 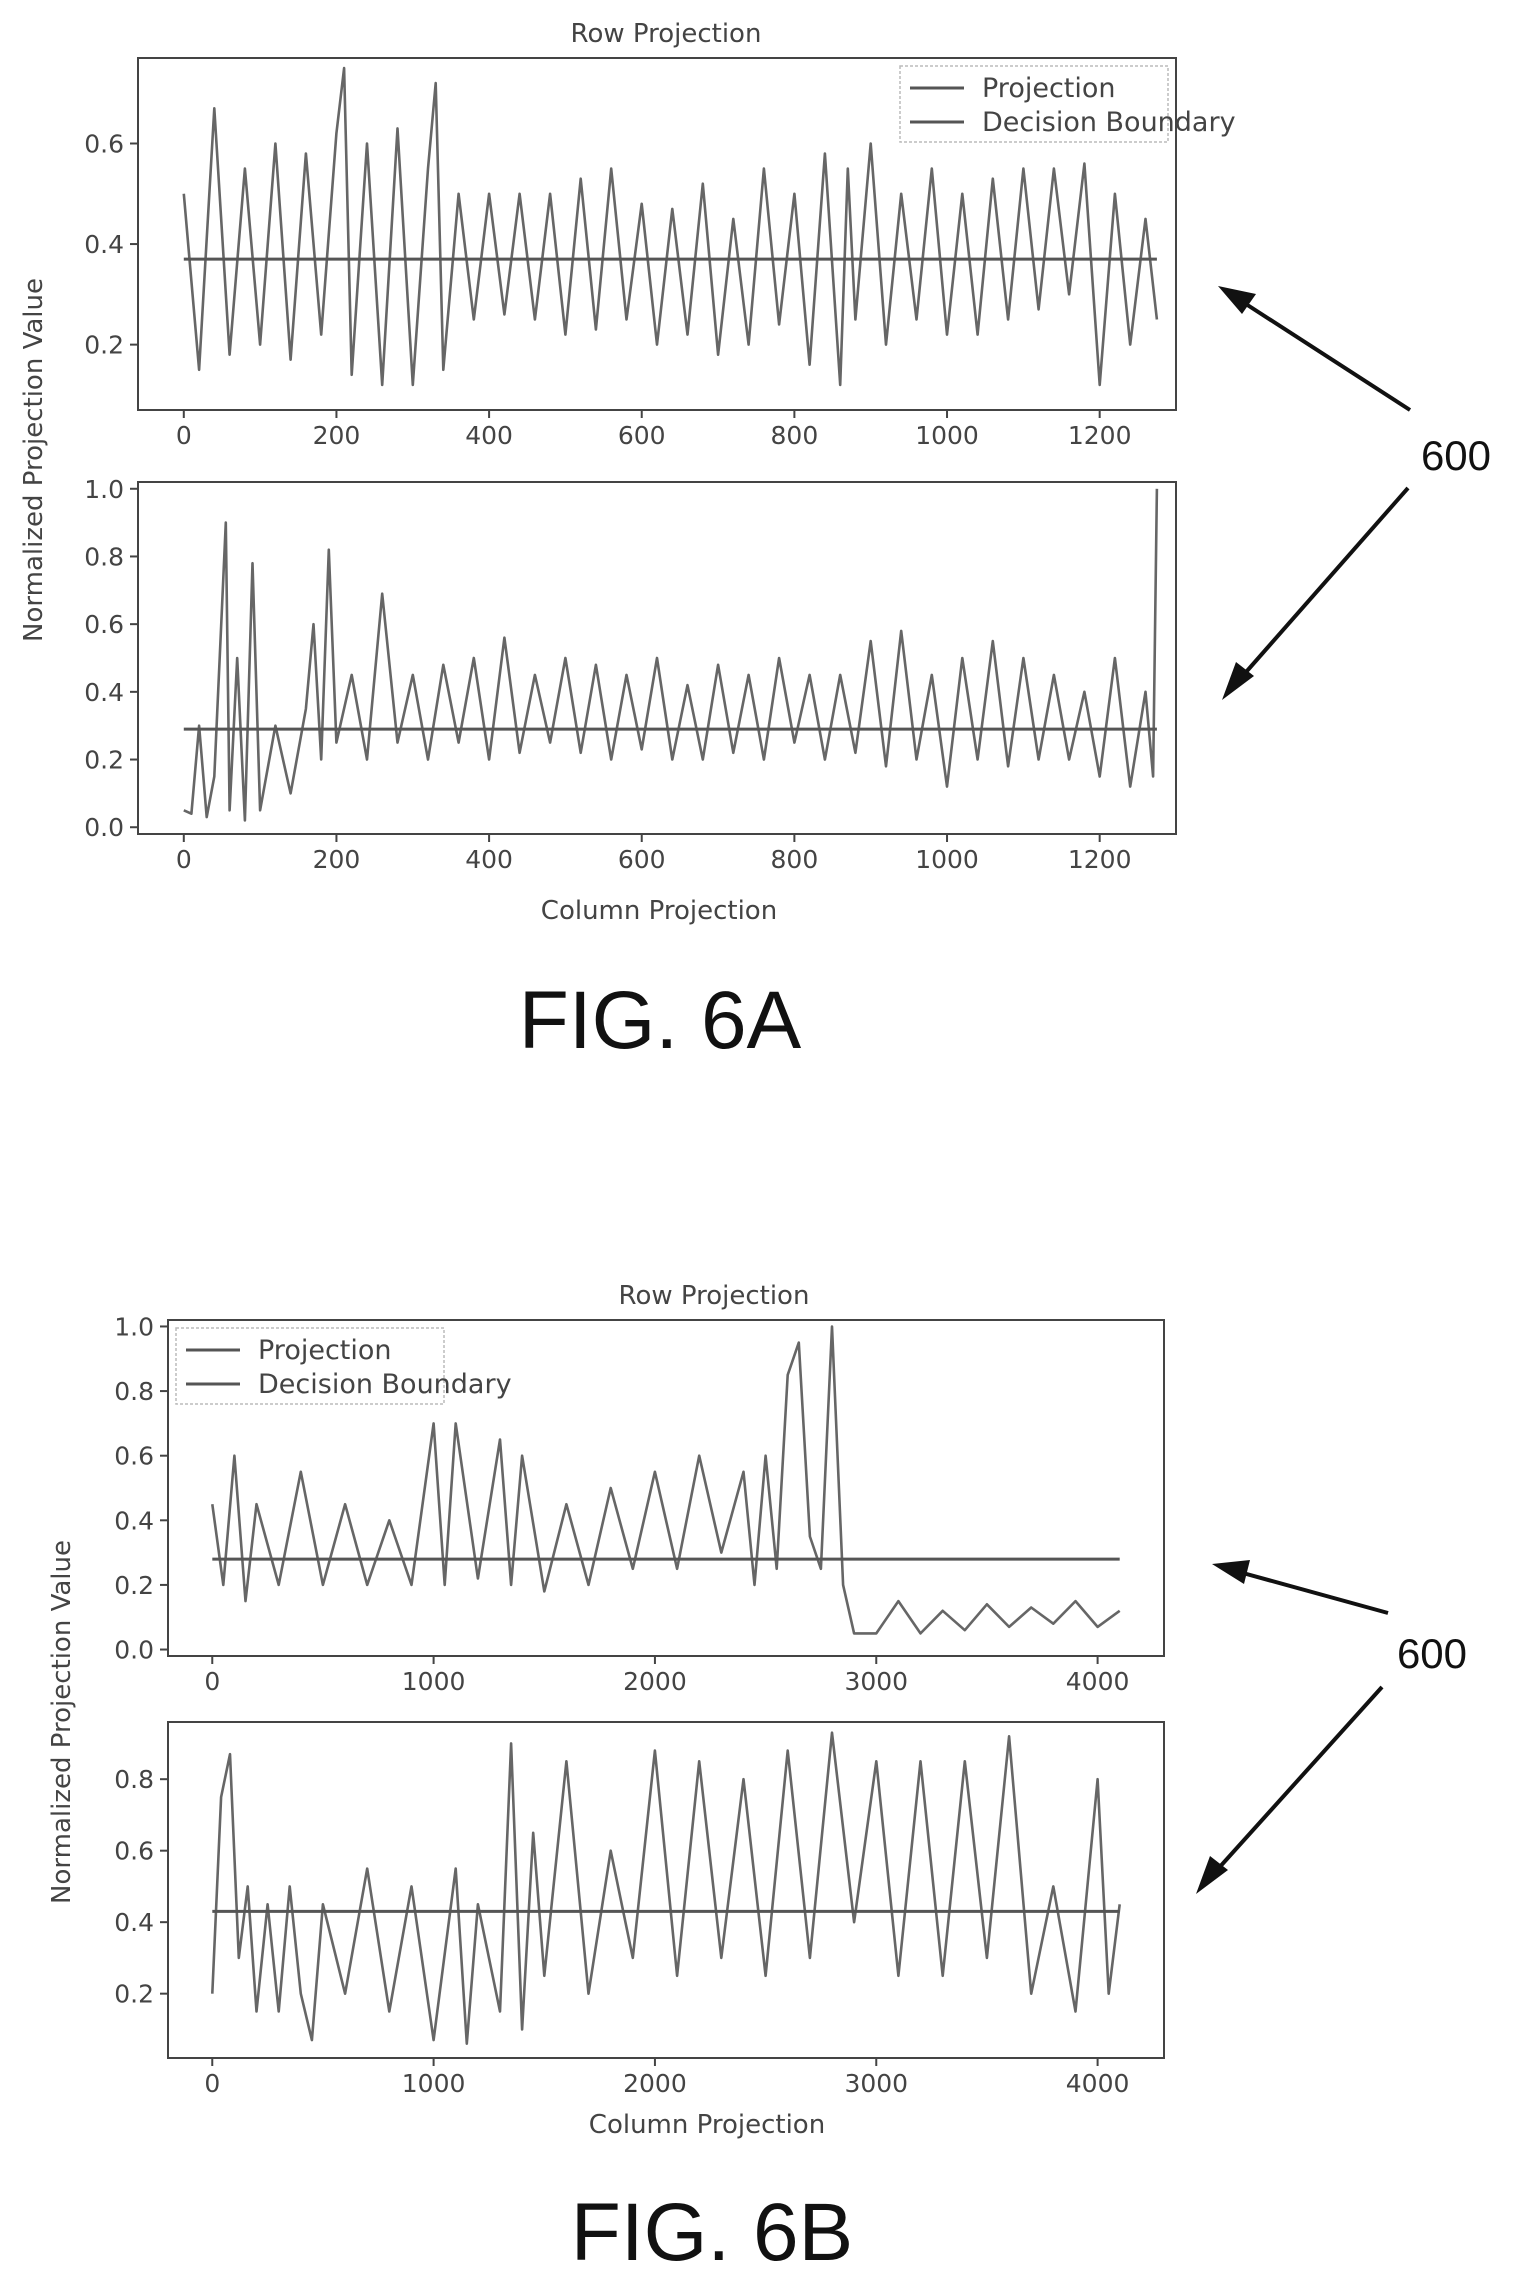 I want to click on x-axis-label-6b: Column Projection, so click(x=707, y=2125).